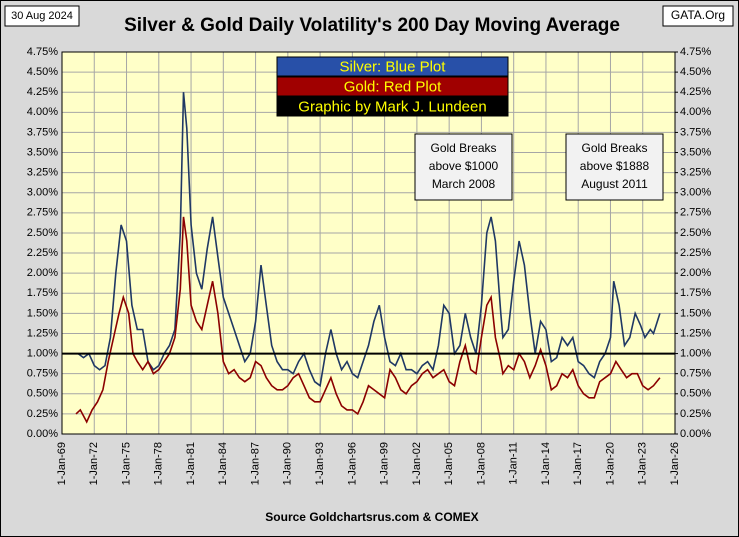 The height and width of the screenshot is (537, 739). What do you see at coordinates (385, 463) in the screenshot?
I see `x-tick-label: 1-Jan-99` at bounding box center [385, 463].